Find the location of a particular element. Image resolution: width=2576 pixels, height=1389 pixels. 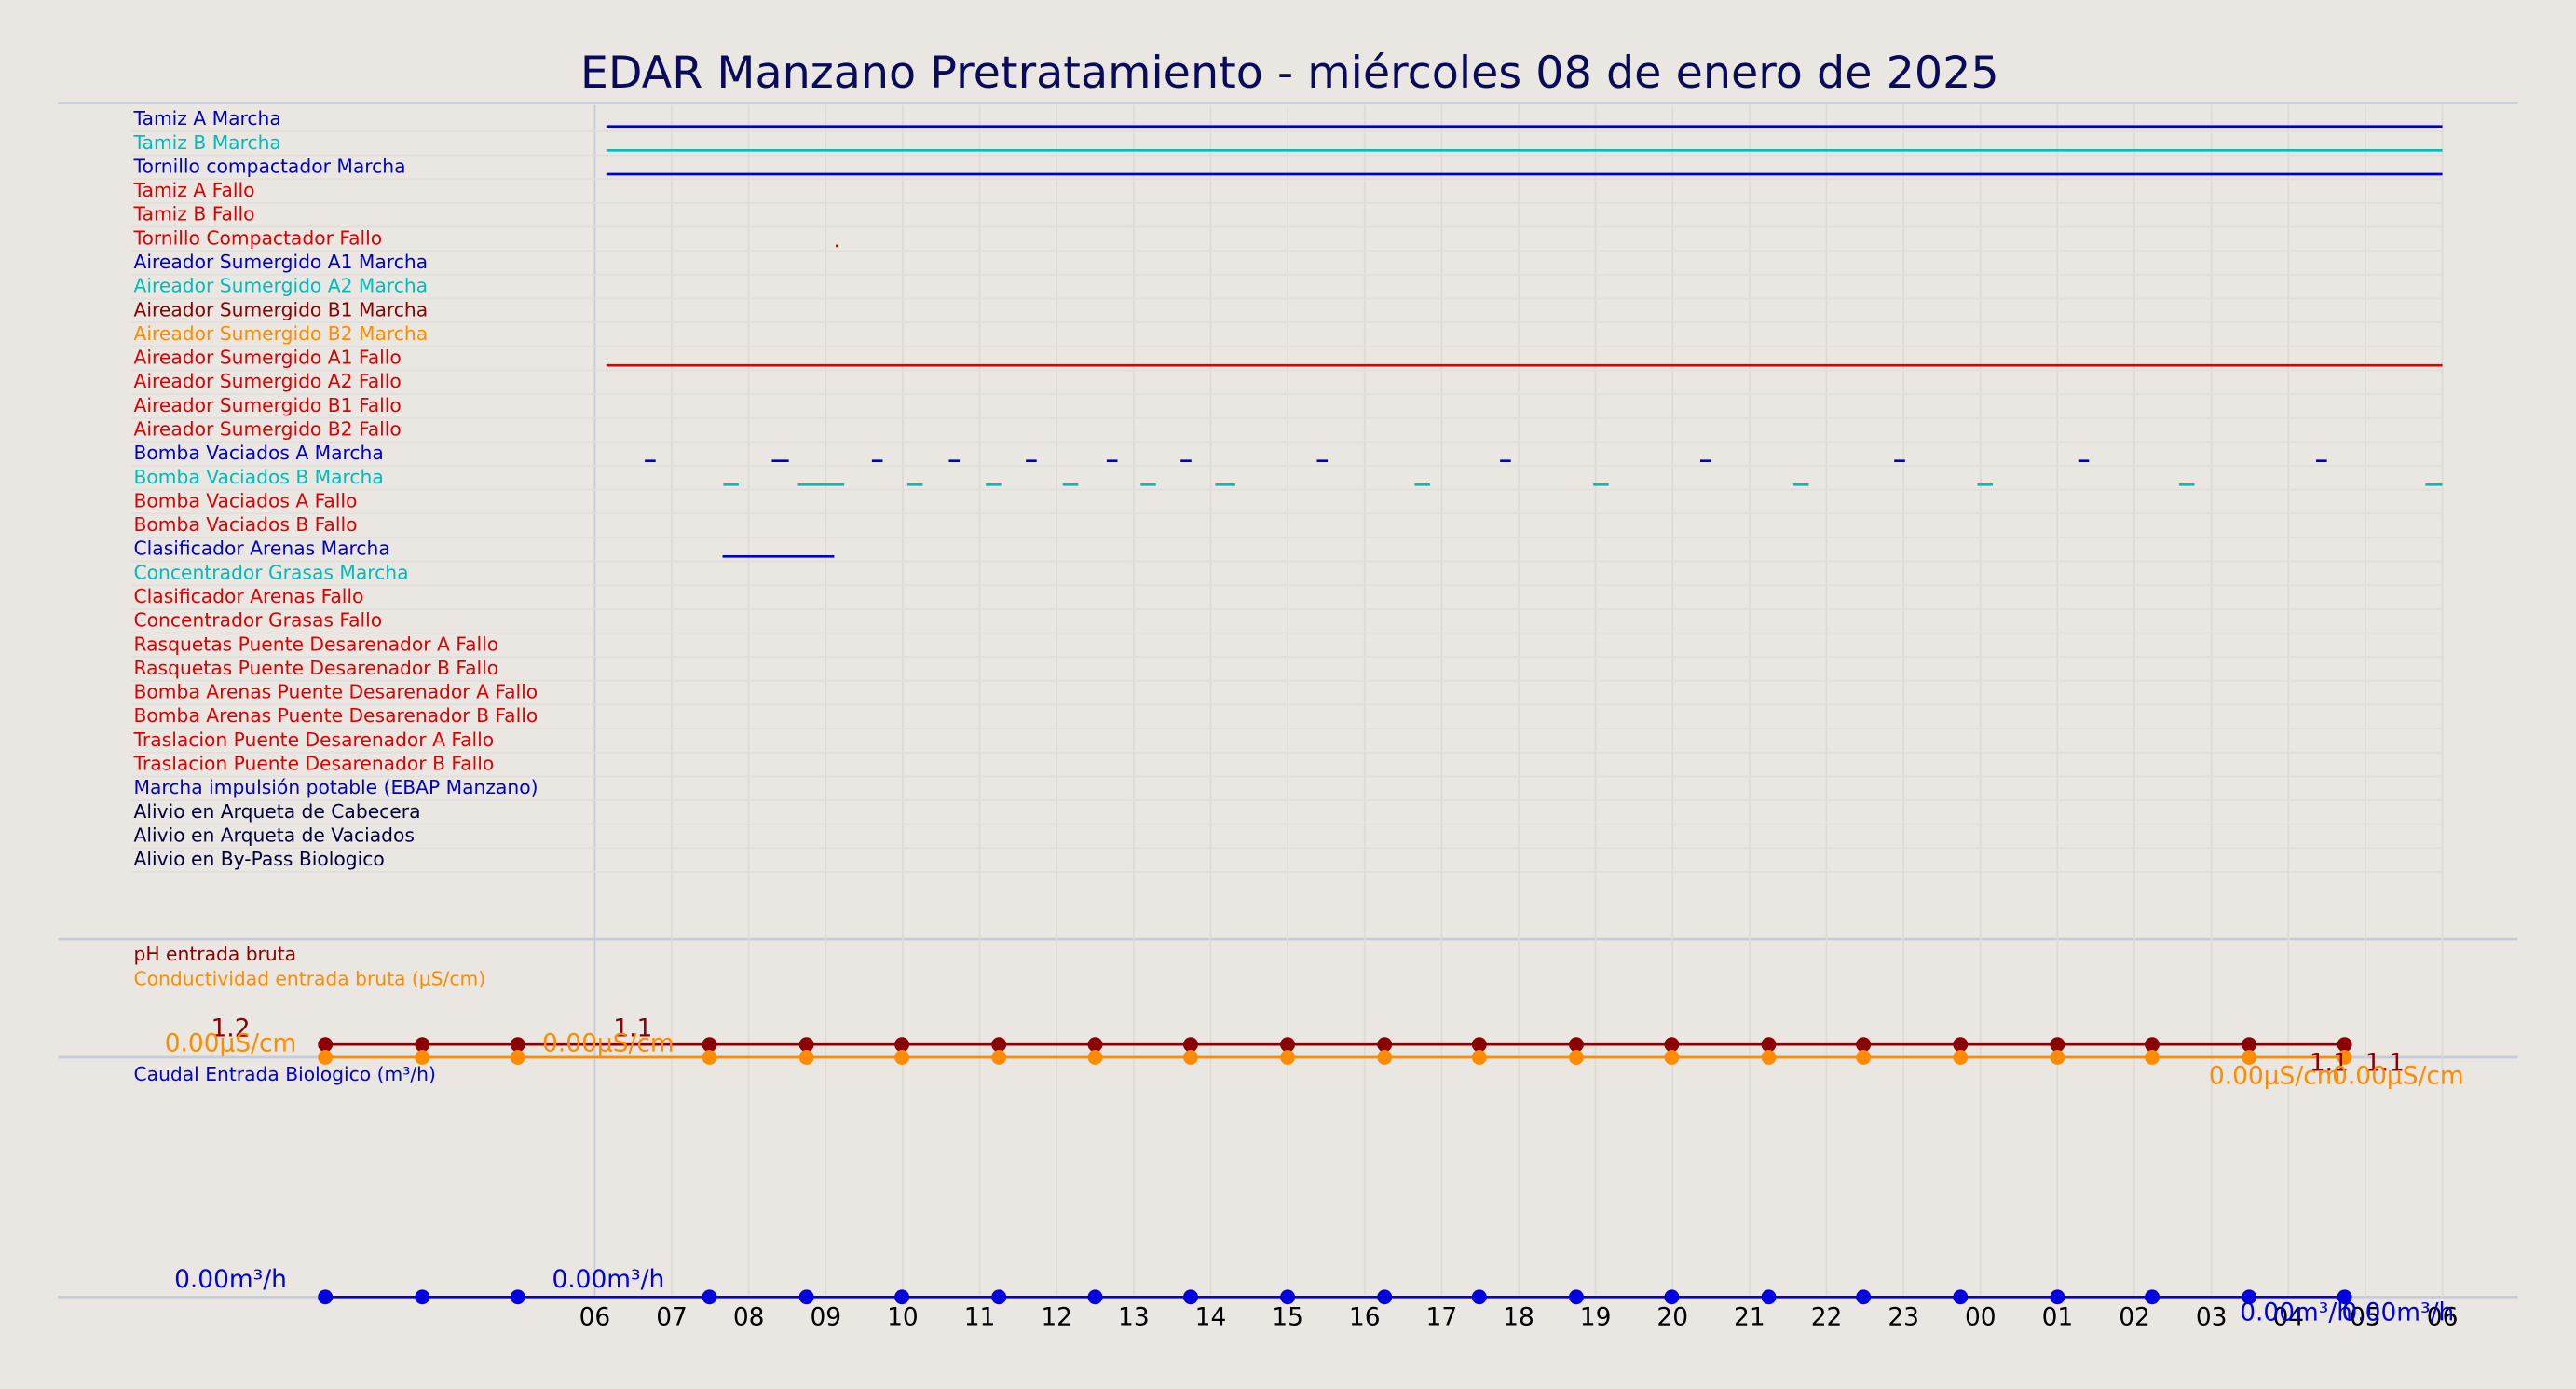

signal-label: Bomba Vaciados A Marcha is located at coordinates (259, 453).